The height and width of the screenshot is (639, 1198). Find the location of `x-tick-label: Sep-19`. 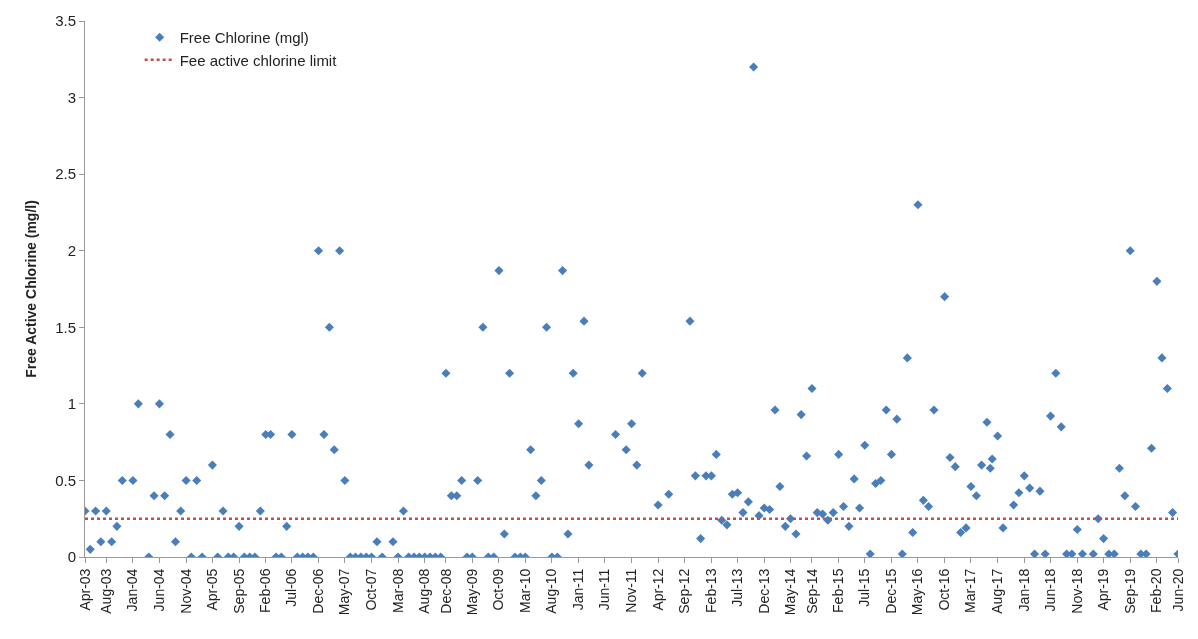

x-tick-label: Sep-19 is located at coordinates (1129, 591).